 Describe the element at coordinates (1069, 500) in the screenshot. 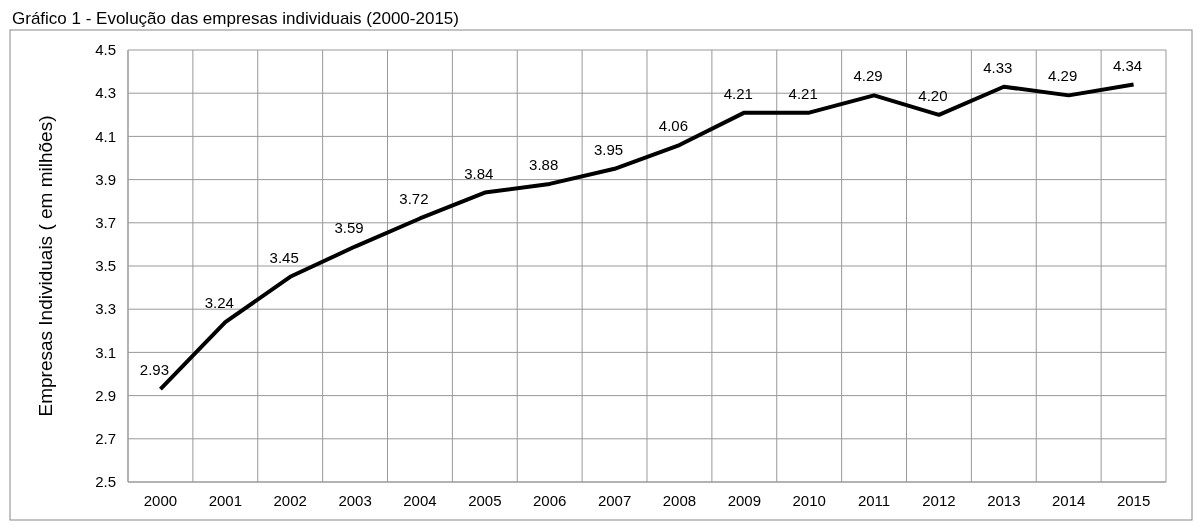

I see `x-tick-label: 2014` at that location.